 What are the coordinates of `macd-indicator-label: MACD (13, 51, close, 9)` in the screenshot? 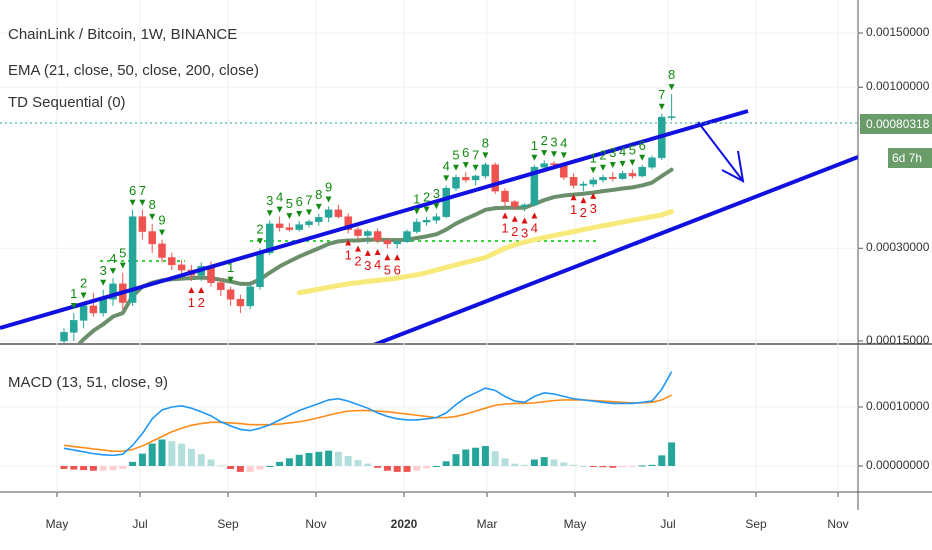 It's located at (88, 382).